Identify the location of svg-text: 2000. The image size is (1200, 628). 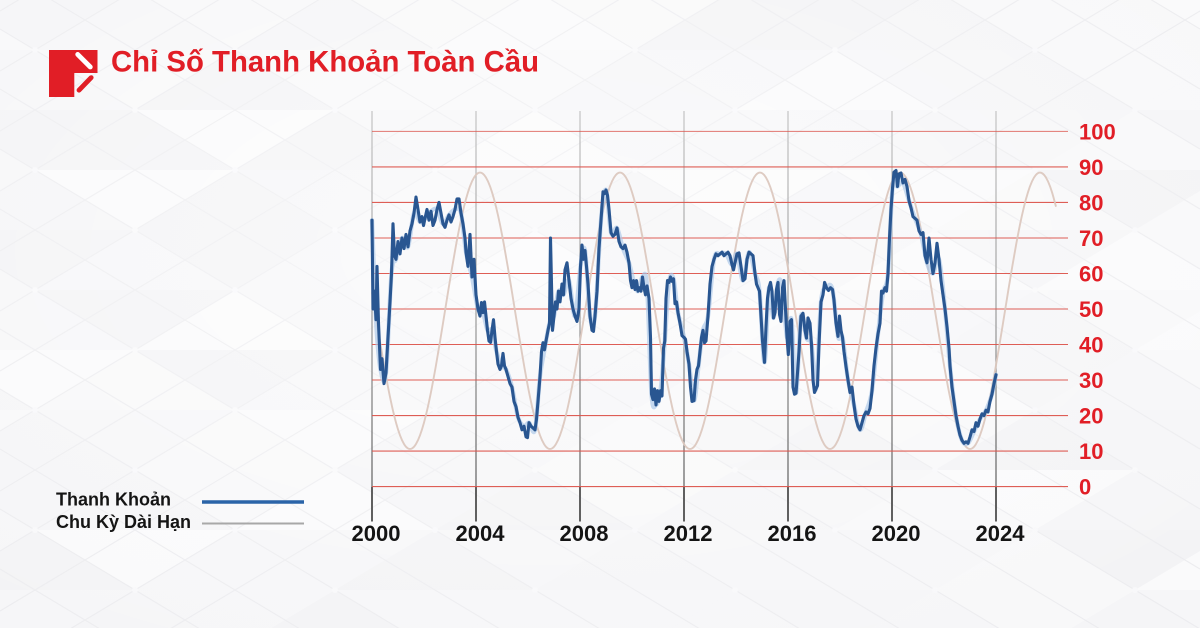
(376, 533).